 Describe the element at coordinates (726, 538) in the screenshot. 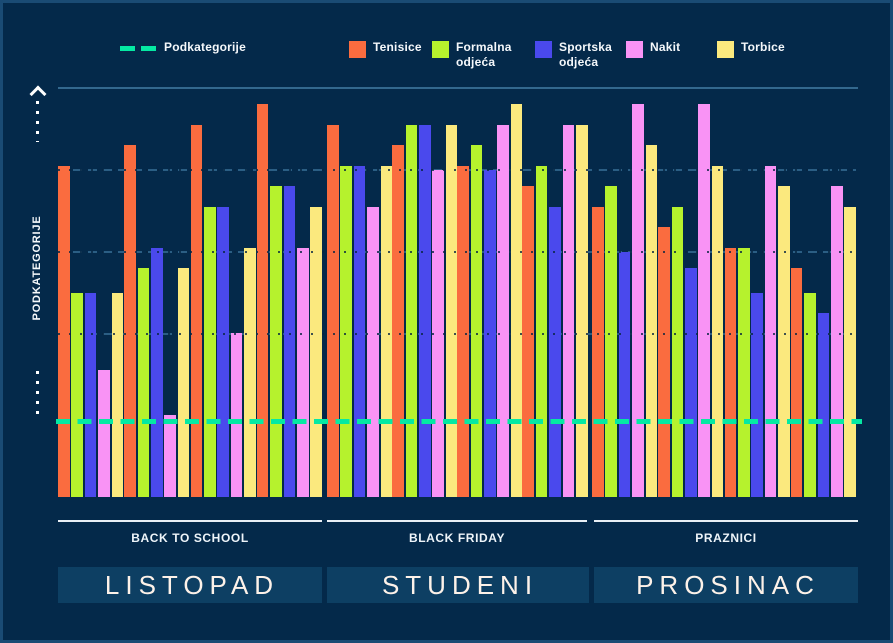

I see `campaign-label-praznici: PRAZNICI` at that location.